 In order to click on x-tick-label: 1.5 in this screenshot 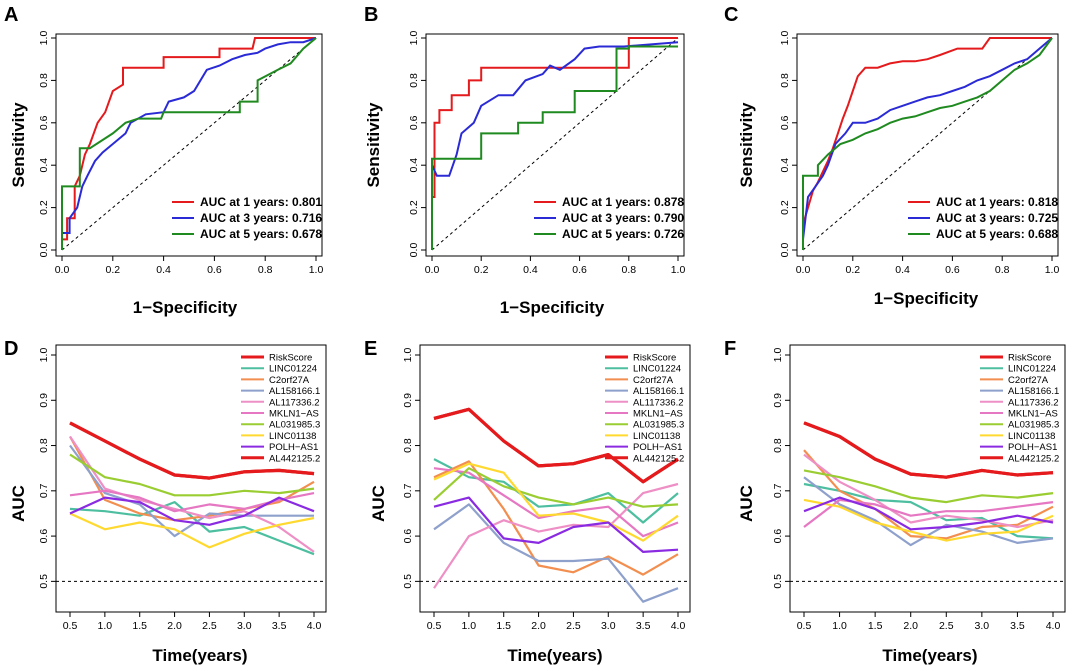, I will do `click(875, 626)`.